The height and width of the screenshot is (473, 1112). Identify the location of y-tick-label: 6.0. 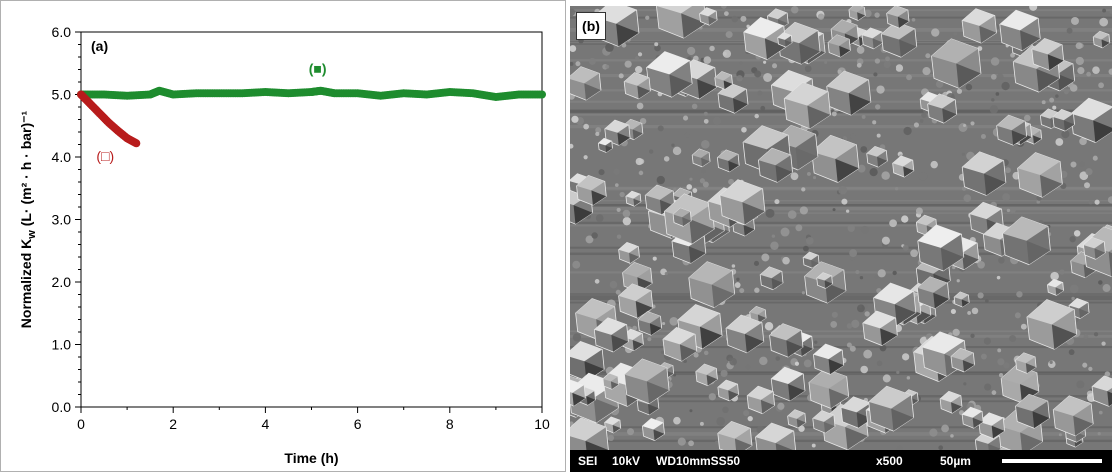
(62, 32).